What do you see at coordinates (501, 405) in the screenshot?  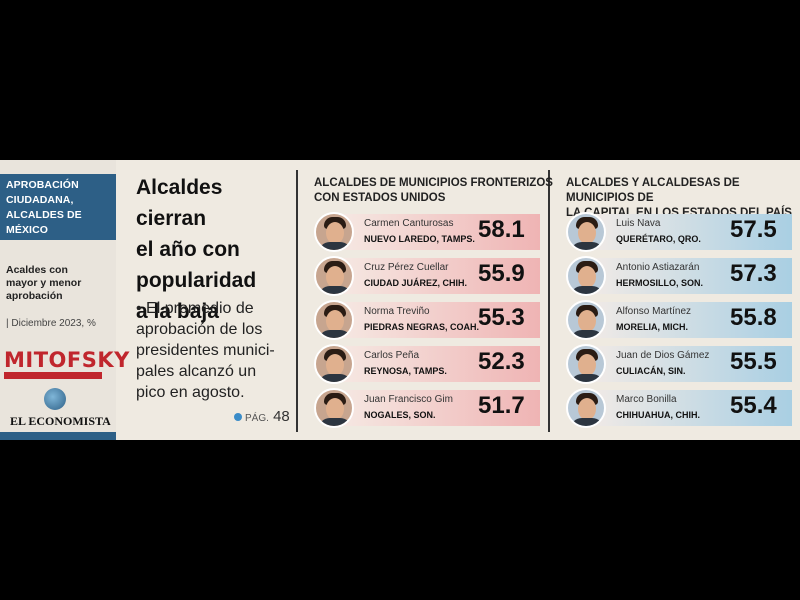 I see `approval-value: 51.7` at bounding box center [501, 405].